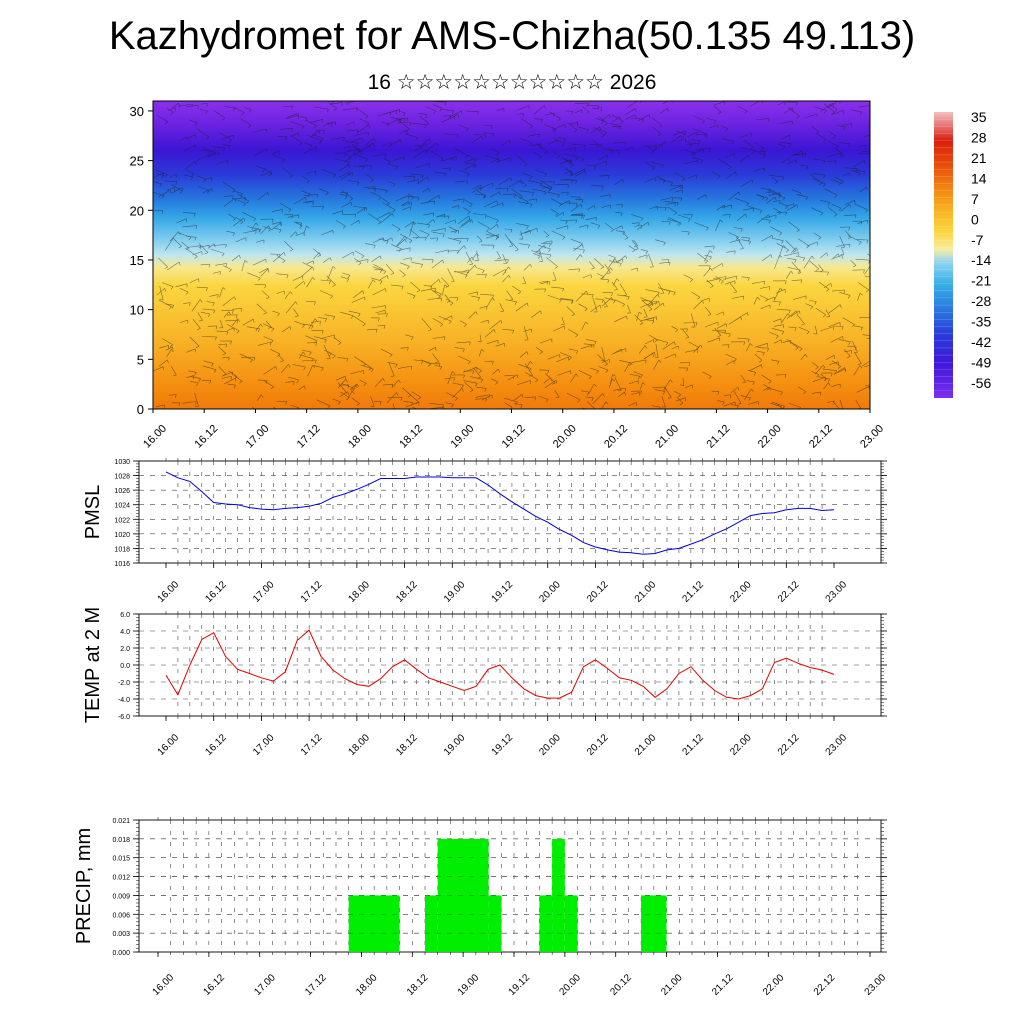 Image resolution: width=1024 pixels, height=1024 pixels. Describe the element at coordinates (169, 745) in the screenshot. I see `temp-x-tick-label: 16.00` at that location.